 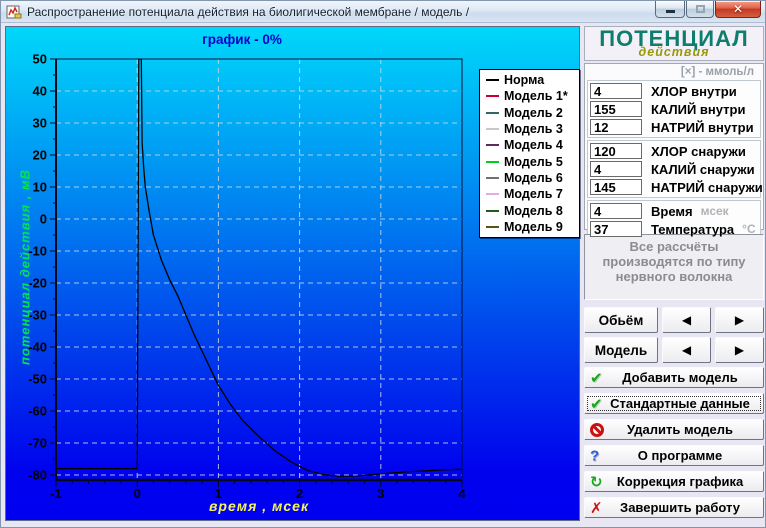 I want to click on input-natriy-outside, so click(x=616, y=187).